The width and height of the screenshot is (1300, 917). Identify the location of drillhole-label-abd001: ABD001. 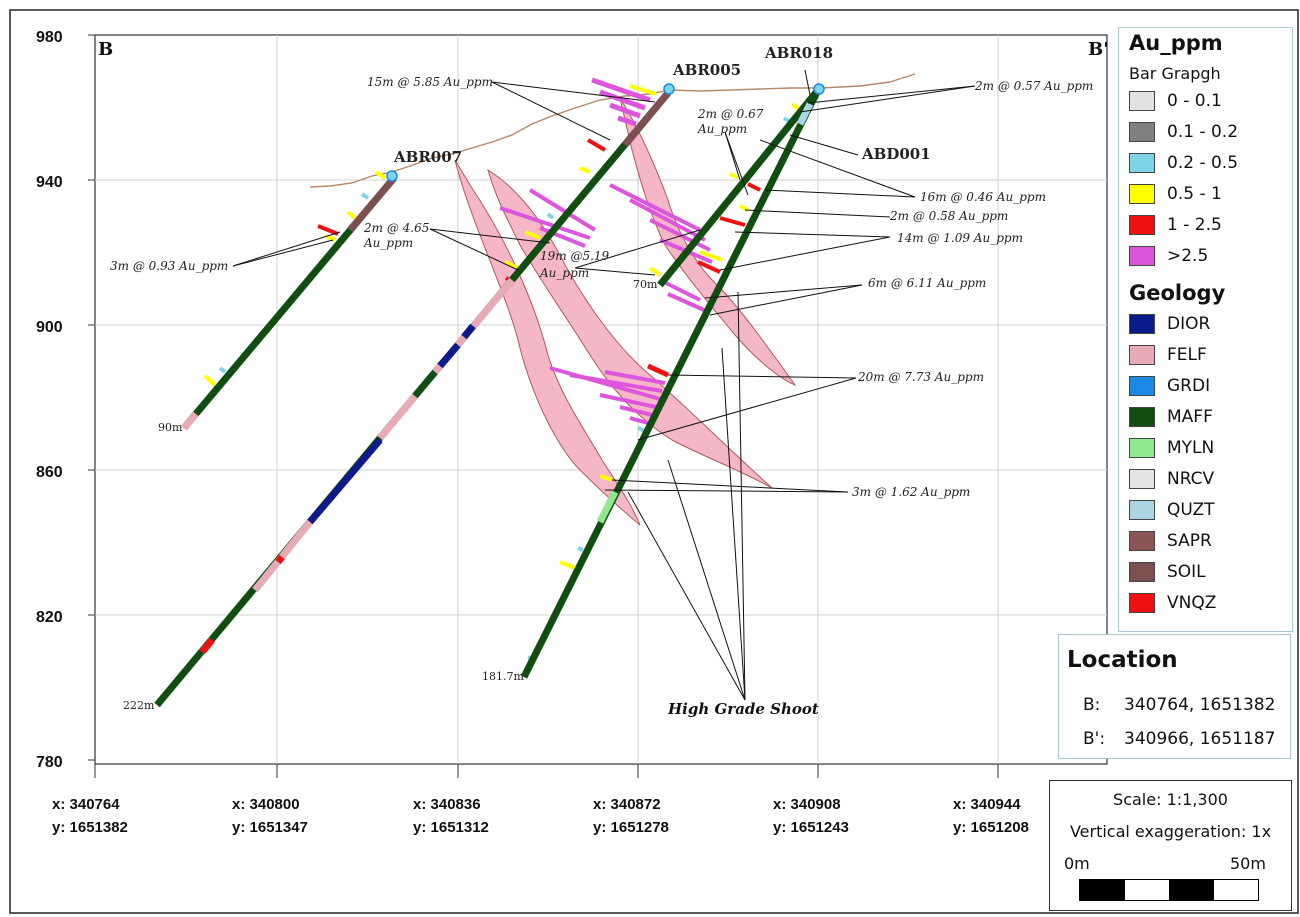
(896, 154).